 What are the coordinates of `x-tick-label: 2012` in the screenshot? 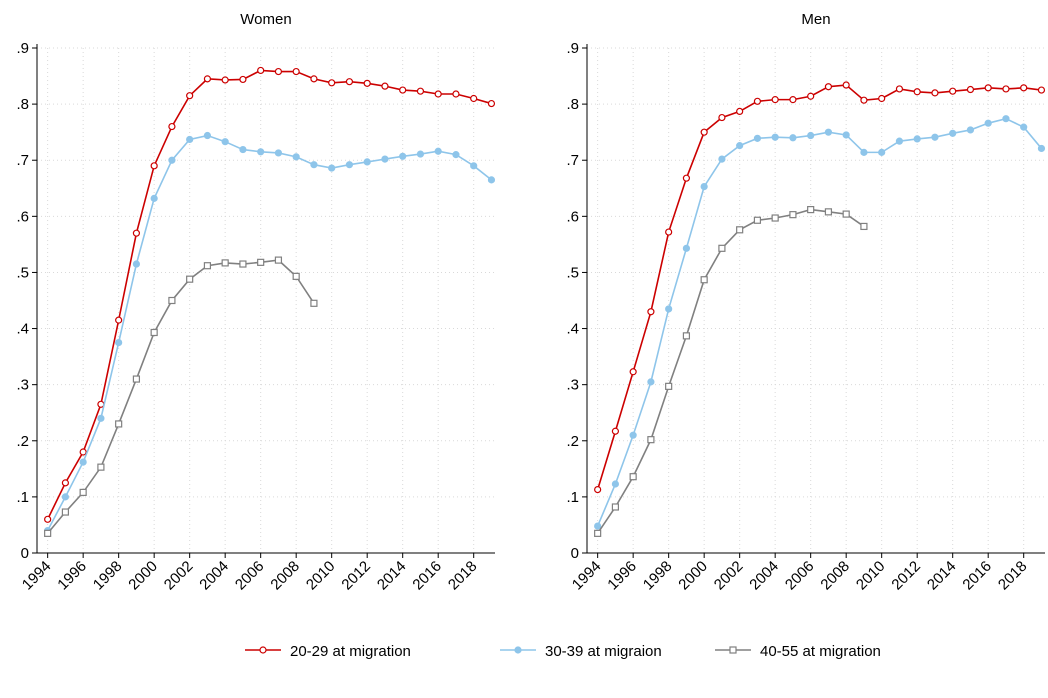 It's located at (356, 576).